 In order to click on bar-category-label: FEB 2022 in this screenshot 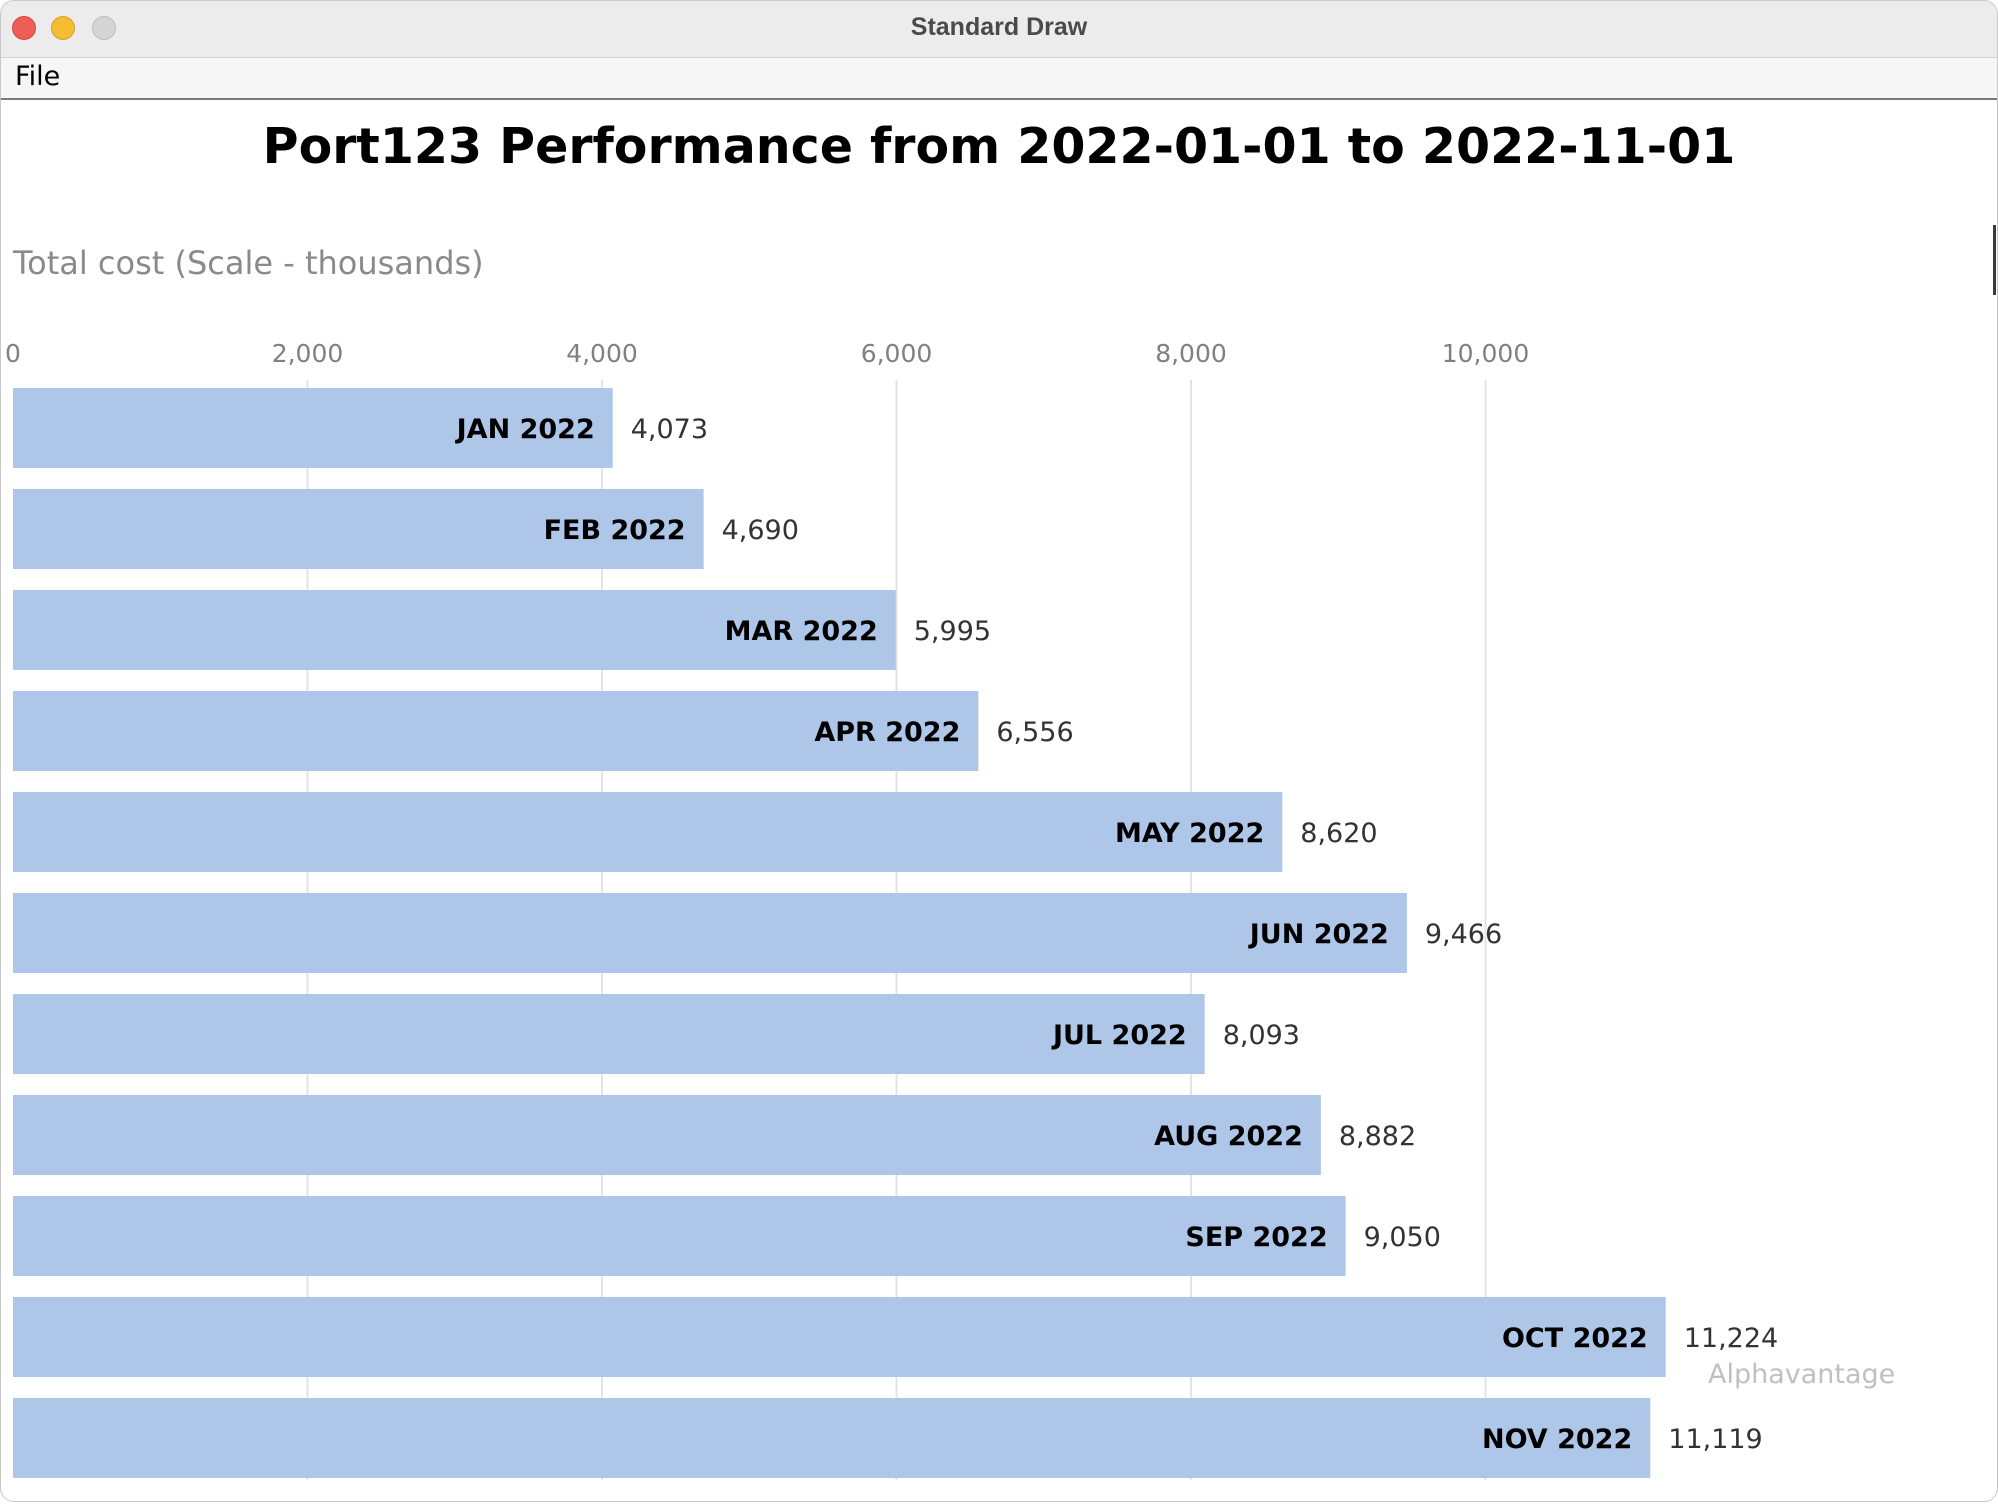, I will do `click(615, 530)`.